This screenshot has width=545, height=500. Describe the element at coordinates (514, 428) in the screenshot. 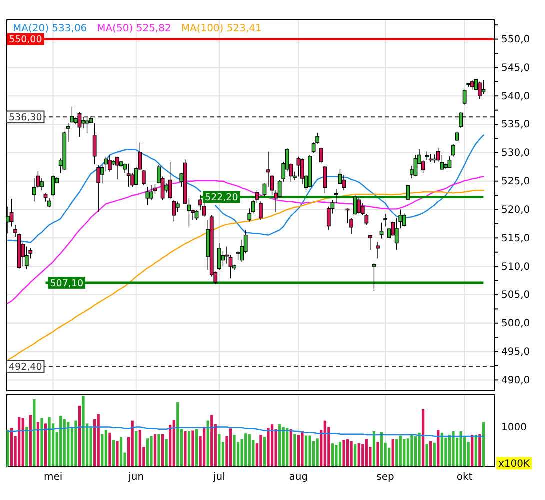

I see `text: 1000` at that location.